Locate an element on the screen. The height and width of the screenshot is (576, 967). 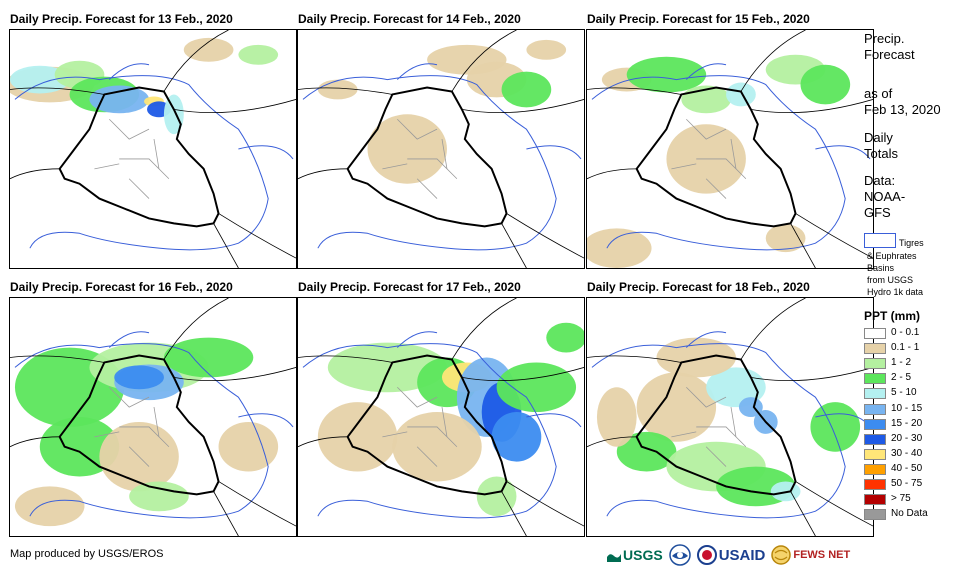
precip-map-18-feb is located at coordinates (730, 417).